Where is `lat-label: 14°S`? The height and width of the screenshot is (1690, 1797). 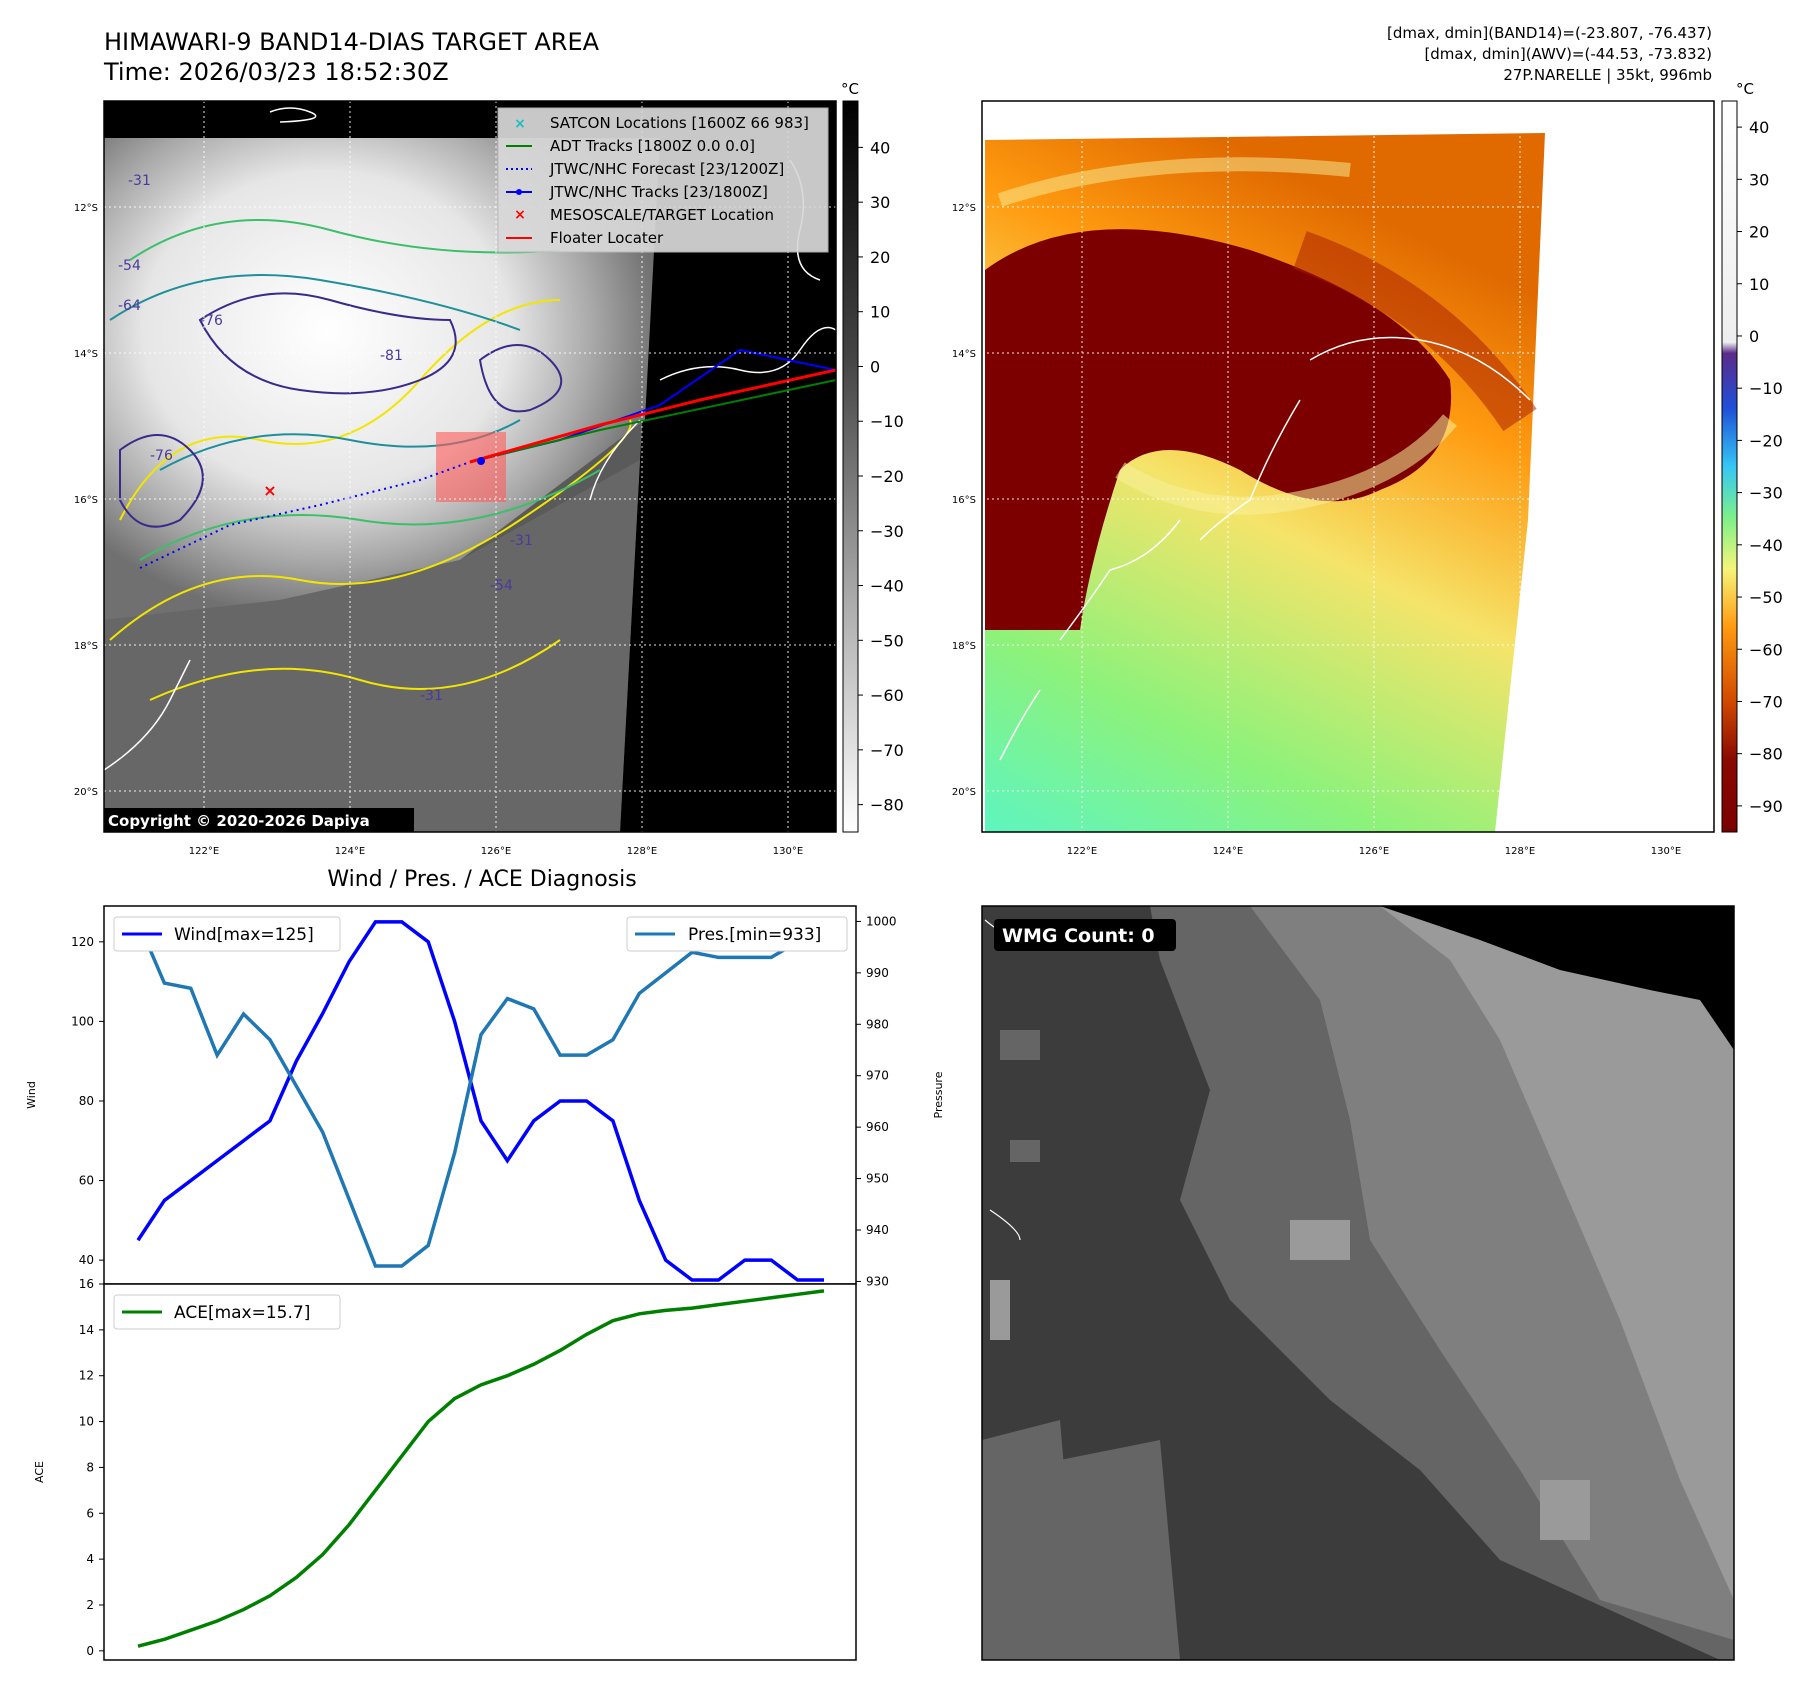
lat-label: 14°S is located at coordinates (86, 354).